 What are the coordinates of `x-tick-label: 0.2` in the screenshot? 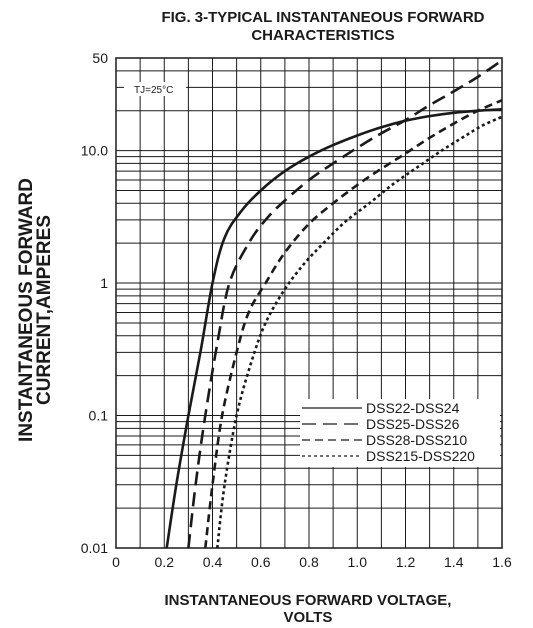 It's located at (165, 562).